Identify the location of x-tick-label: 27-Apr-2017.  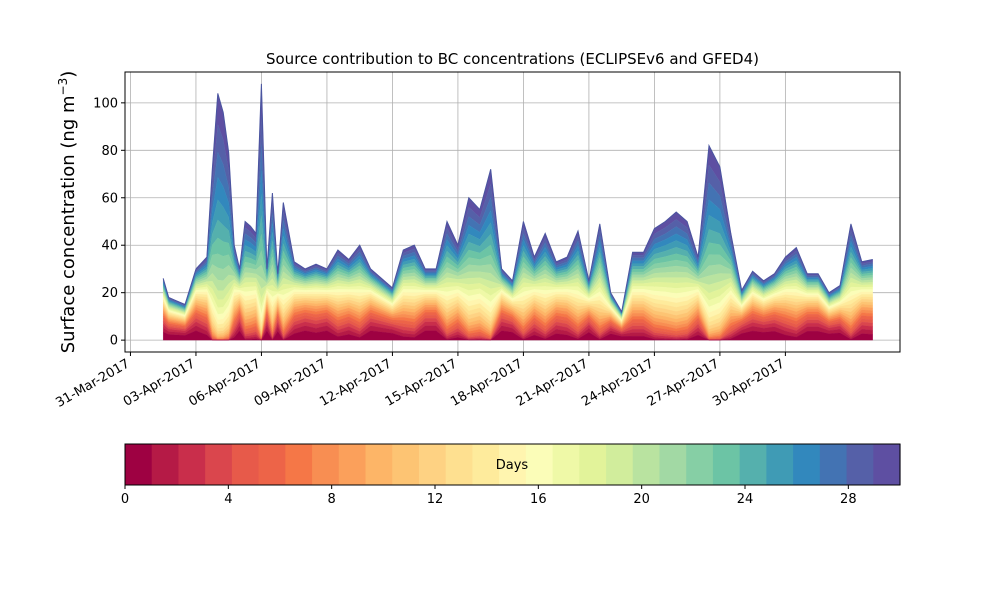
(683, 382).